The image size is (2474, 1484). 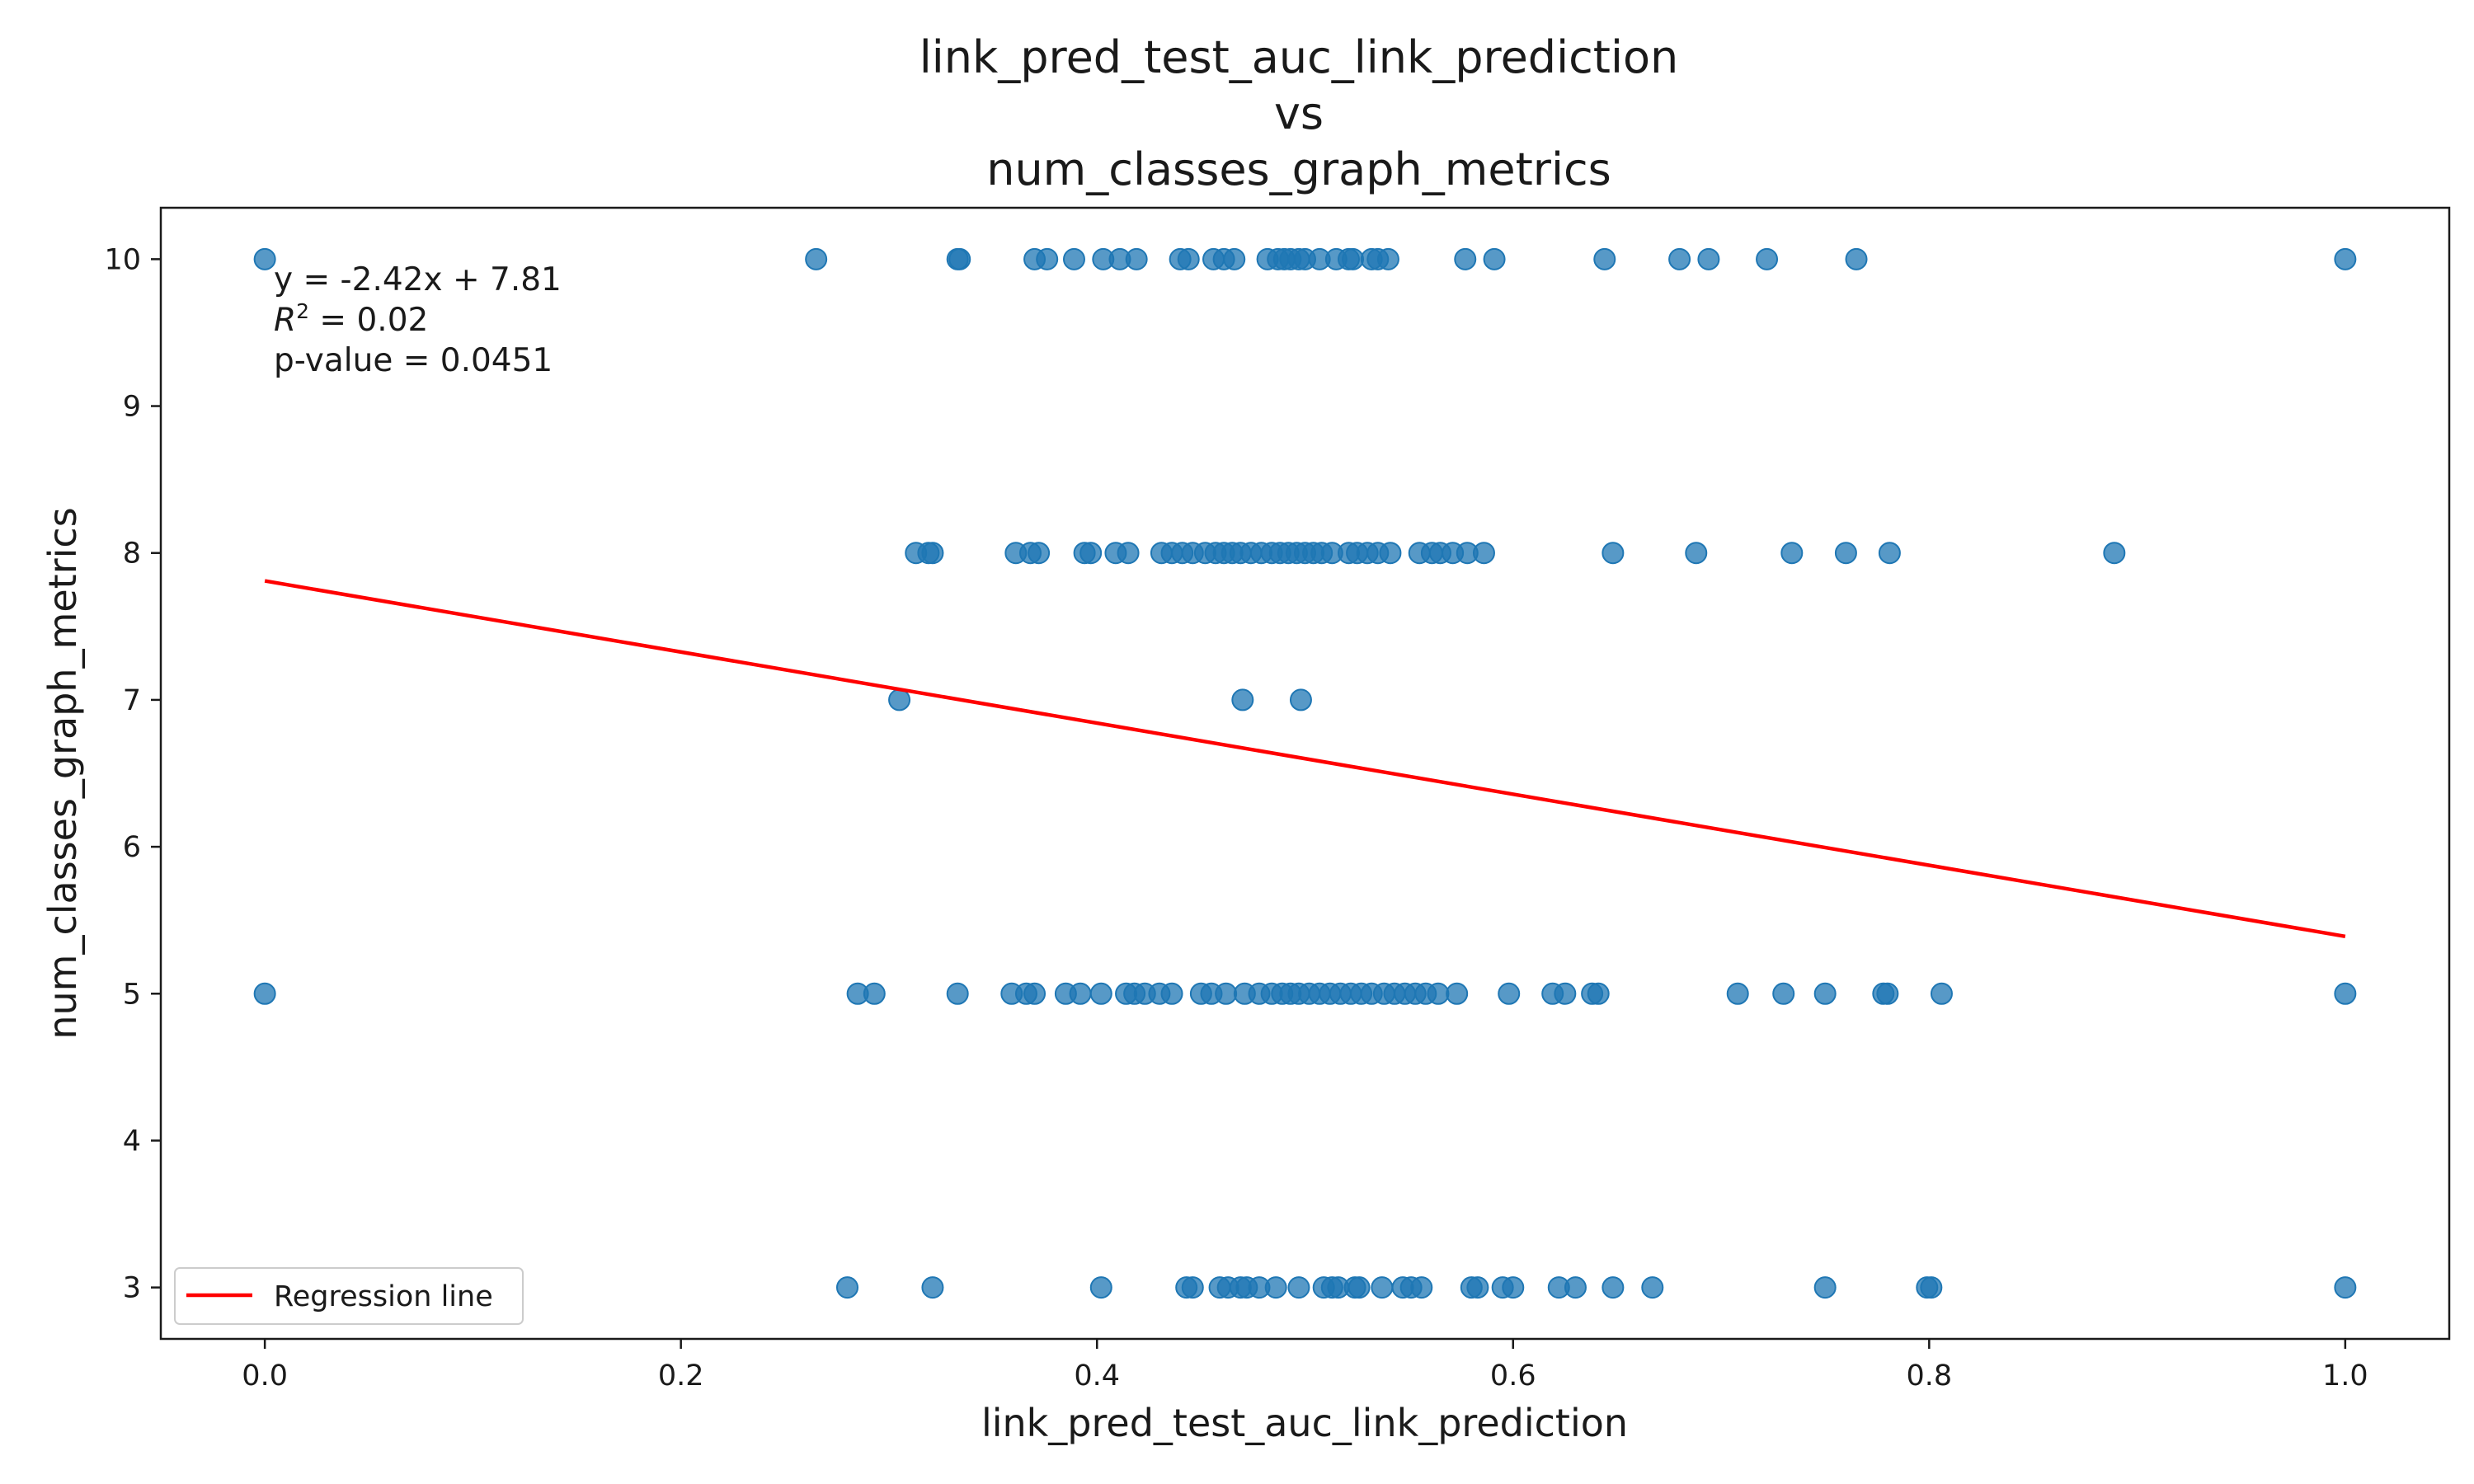 What do you see at coordinates (132, 994) in the screenshot?
I see `y-tick-label: 5` at bounding box center [132, 994].